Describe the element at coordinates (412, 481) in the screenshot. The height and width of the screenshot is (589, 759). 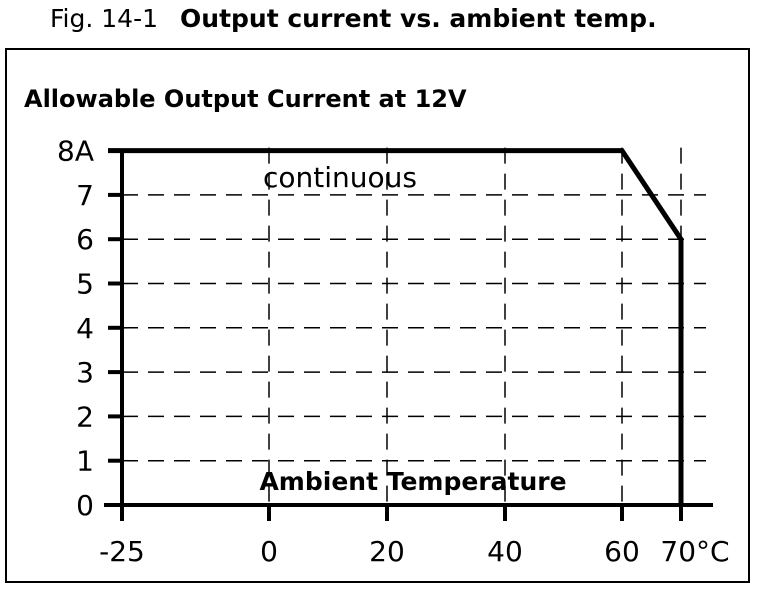
I see `x-axis-label: Ambient Temperature` at that location.